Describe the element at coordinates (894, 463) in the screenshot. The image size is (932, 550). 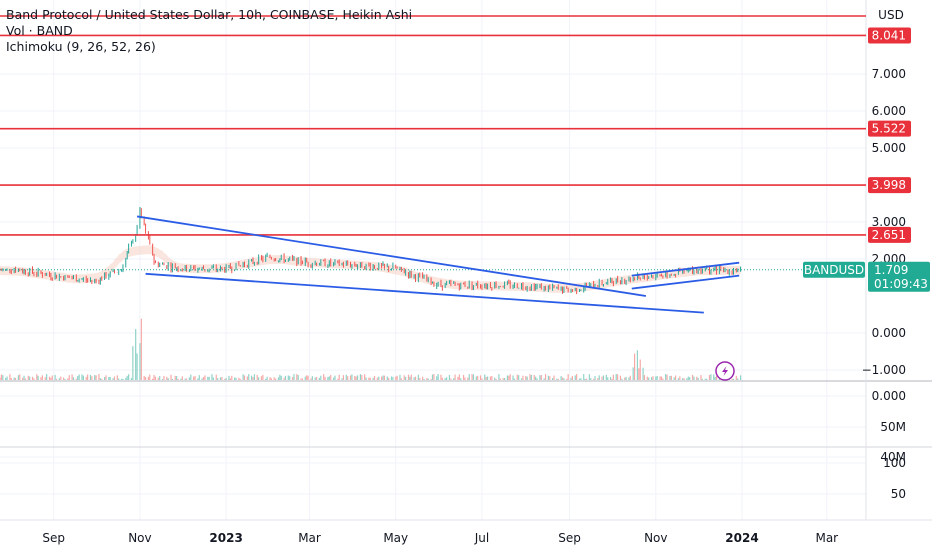
I see `volume-axis-label: 100` at that location.